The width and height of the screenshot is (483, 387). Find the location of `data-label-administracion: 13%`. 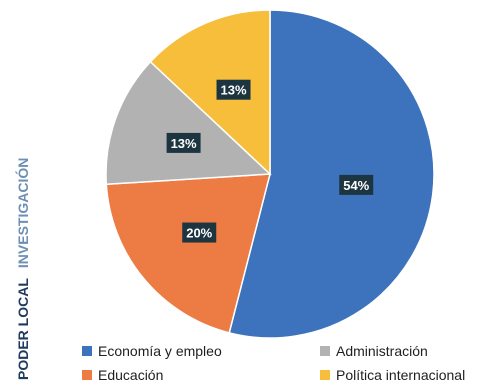

data-label-administracion: 13% is located at coordinates (183, 142).